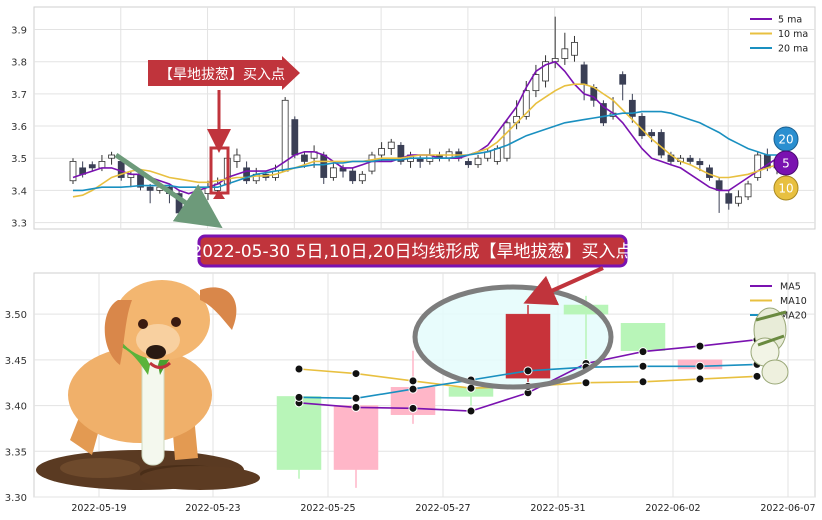 The image size is (822, 520). I want to click on ma-badges: 20 5 10, so click(786, 163).